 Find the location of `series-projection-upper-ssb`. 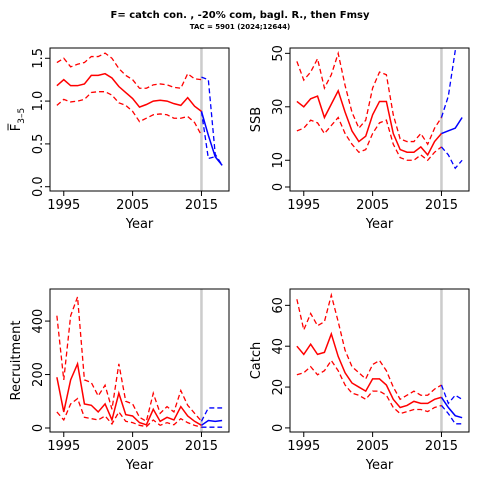

series-projection-upper-ssb is located at coordinates (448, 83).